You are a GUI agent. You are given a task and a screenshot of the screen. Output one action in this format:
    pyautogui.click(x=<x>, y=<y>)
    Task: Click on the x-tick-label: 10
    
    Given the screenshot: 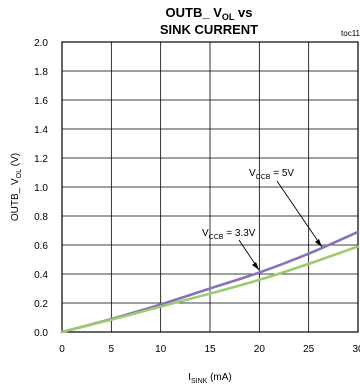 What is the action you would take?
    pyautogui.click(x=161, y=349)
    